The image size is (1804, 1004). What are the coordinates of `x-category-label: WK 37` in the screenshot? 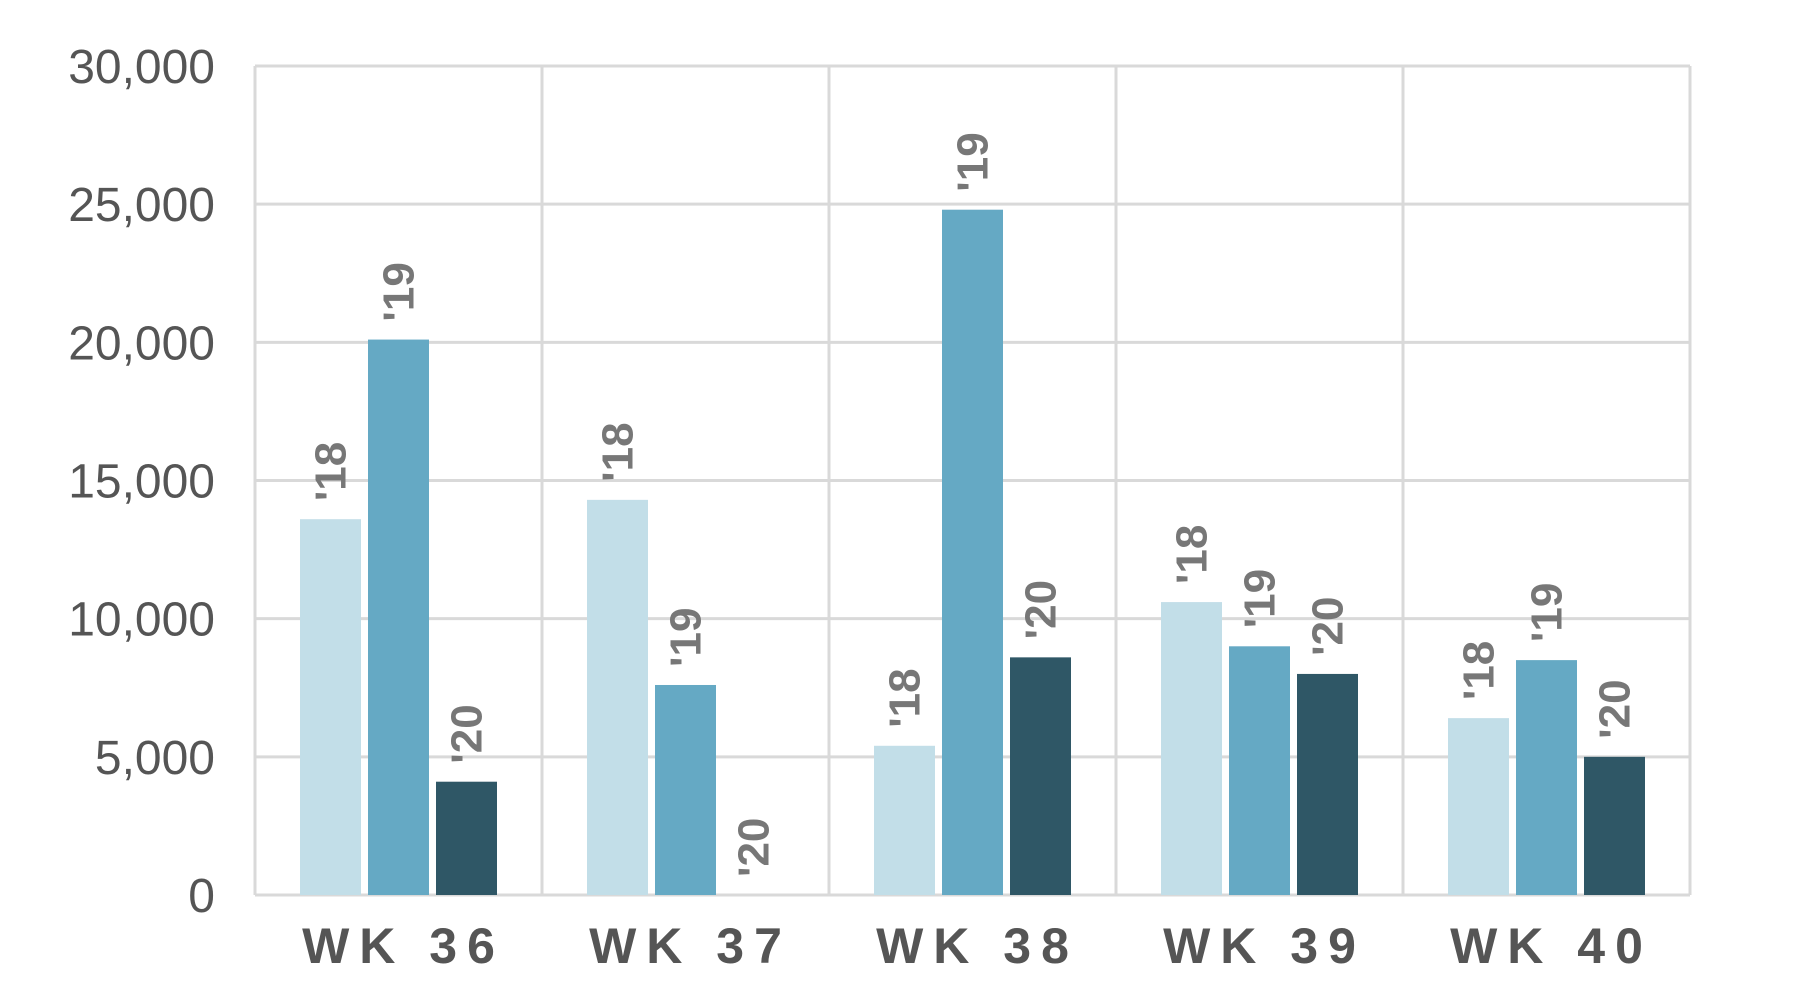 It's located at (690, 946).